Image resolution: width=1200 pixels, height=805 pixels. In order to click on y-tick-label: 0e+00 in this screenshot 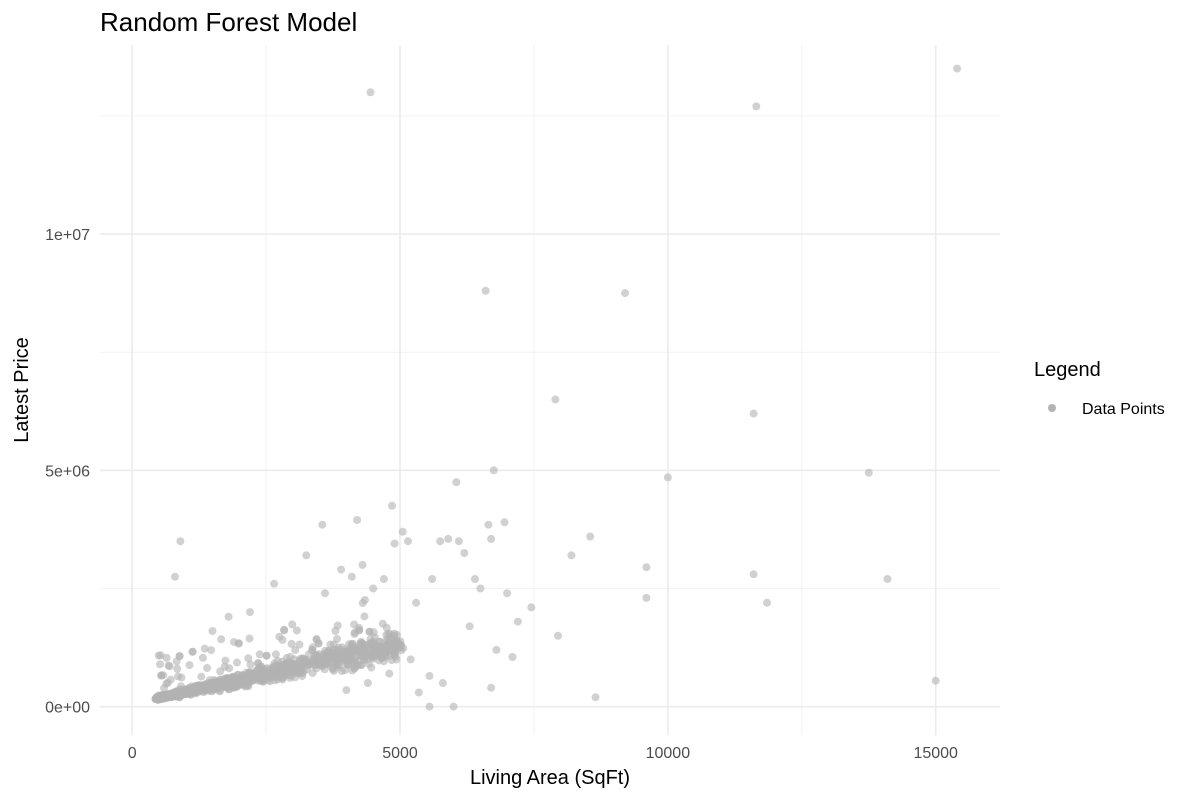, I will do `click(67, 708)`.